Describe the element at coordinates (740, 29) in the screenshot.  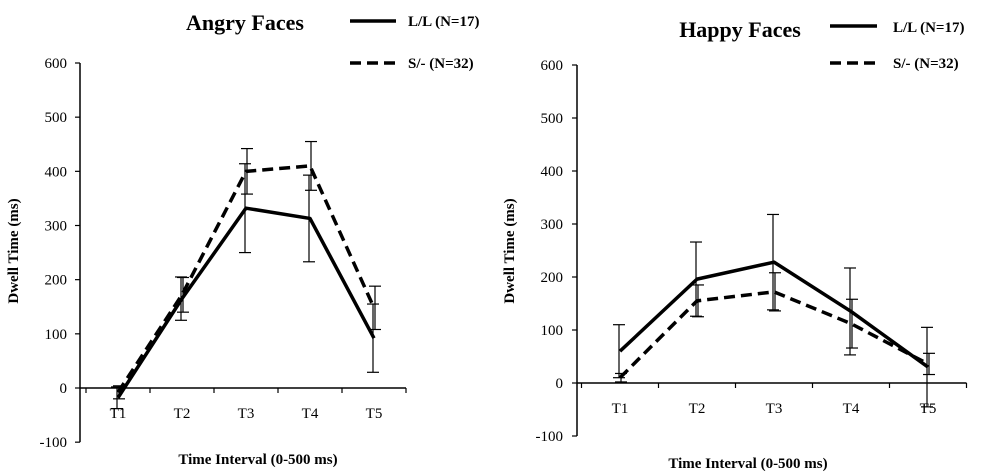
I see `chart-title: Happy Faces` at that location.